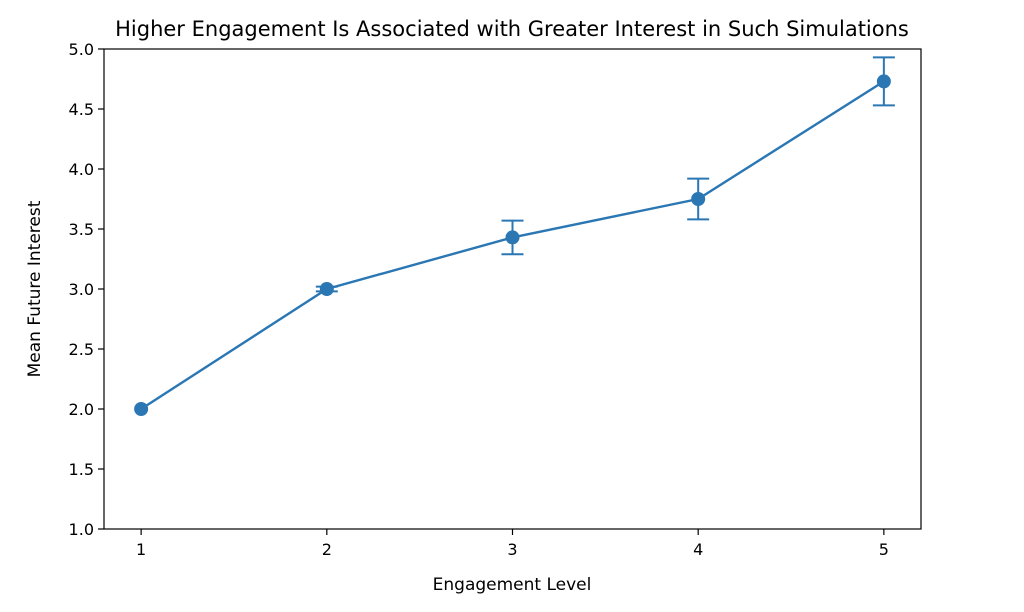  I want to click on y-tick-label: 3.0, so click(81, 289).